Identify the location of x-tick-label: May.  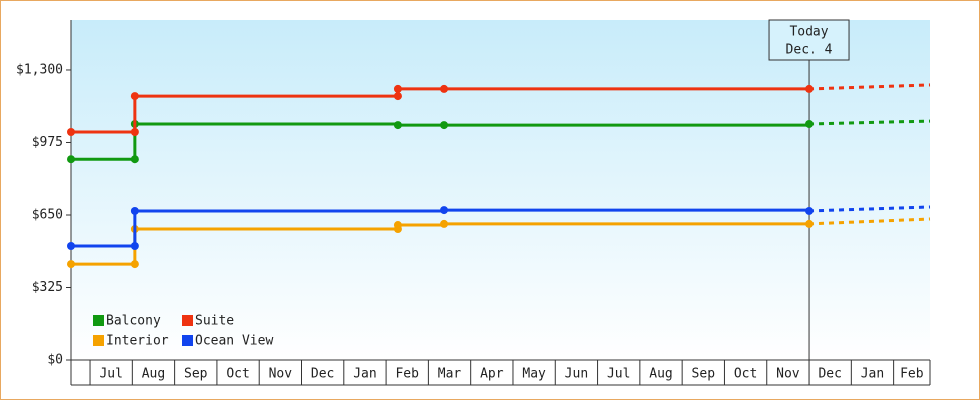
(534, 374).